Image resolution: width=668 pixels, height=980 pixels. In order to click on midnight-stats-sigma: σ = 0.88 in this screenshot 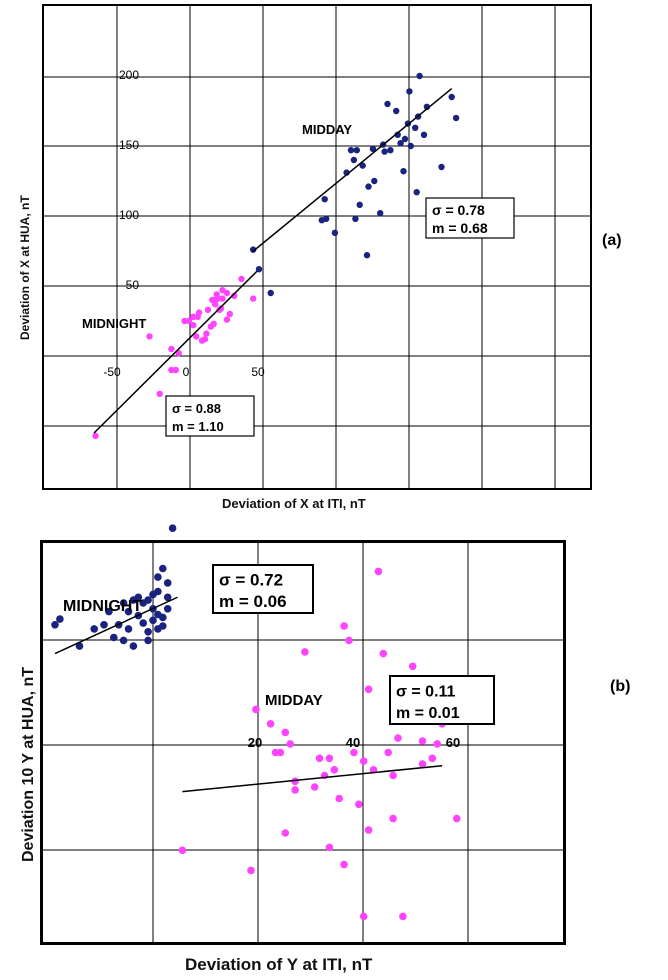, I will do `click(196, 408)`.